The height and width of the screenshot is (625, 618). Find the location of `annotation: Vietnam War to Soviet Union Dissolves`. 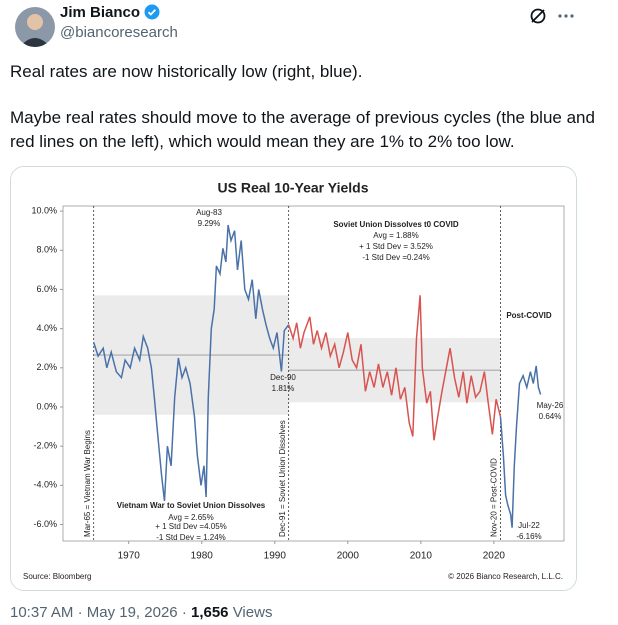

annotation: Vietnam War to Soviet Union Dissolves is located at coordinates (191, 505).